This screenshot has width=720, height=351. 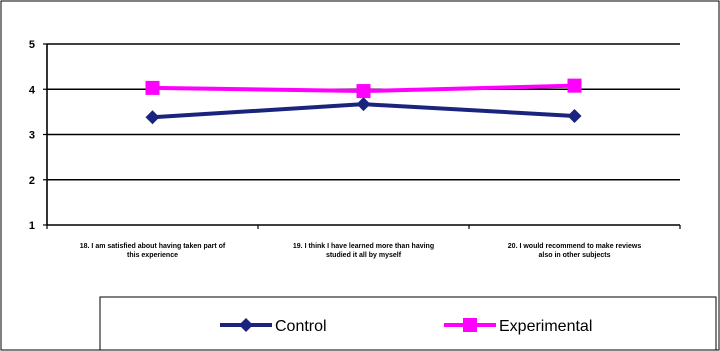 What do you see at coordinates (32, 136) in the screenshot?
I see `y-tick-label: 3` at bounding box center [32, 136].